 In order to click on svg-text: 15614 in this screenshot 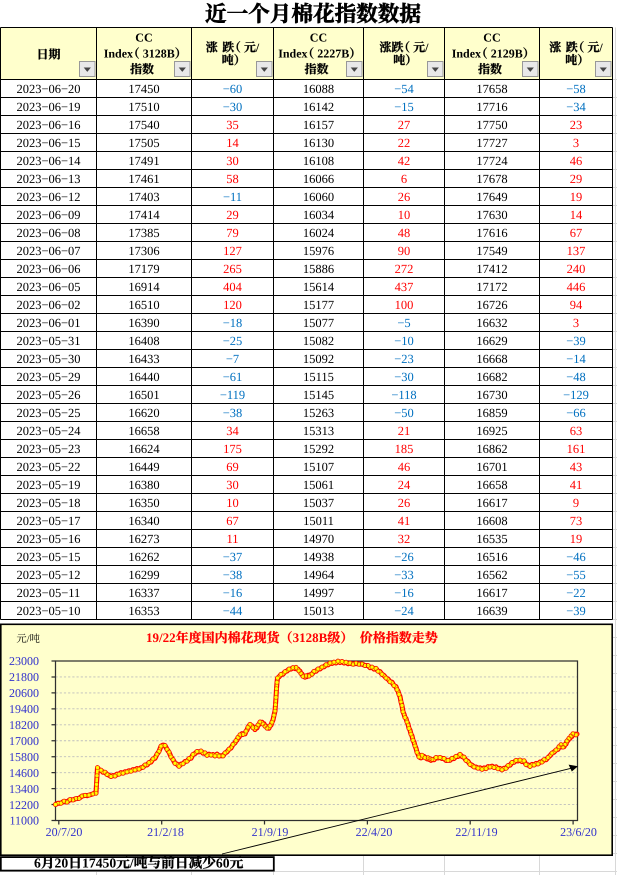, I will do `click(319, 287)`.